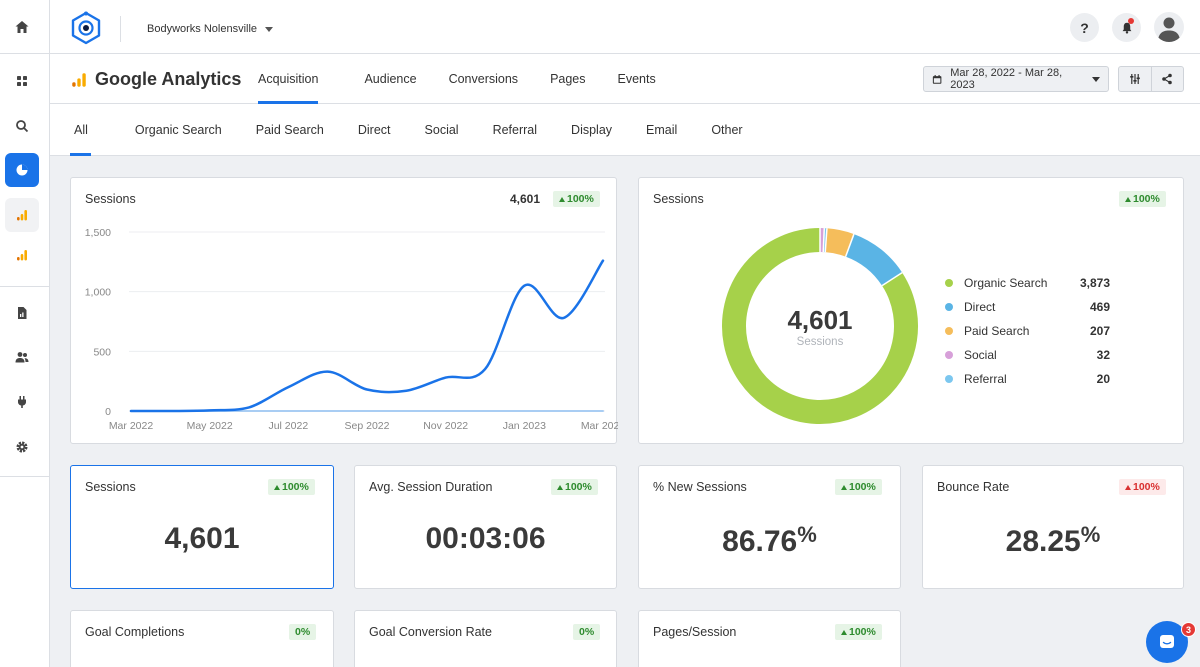 This screenshot has width=1200, height=667. What do you see at coordinates (1169, 29) in the screenshot?
I see `user-avatar-icon` at bounding box center [1169, 29].